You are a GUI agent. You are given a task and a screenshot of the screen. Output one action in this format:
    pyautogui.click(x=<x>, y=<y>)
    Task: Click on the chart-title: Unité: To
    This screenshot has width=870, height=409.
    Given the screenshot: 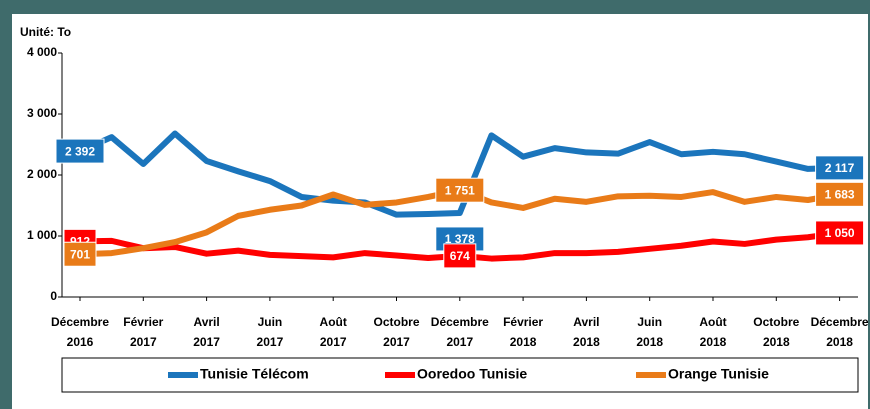 What is the action you would take?
    pyautogui.click(x=45, y=32)
    